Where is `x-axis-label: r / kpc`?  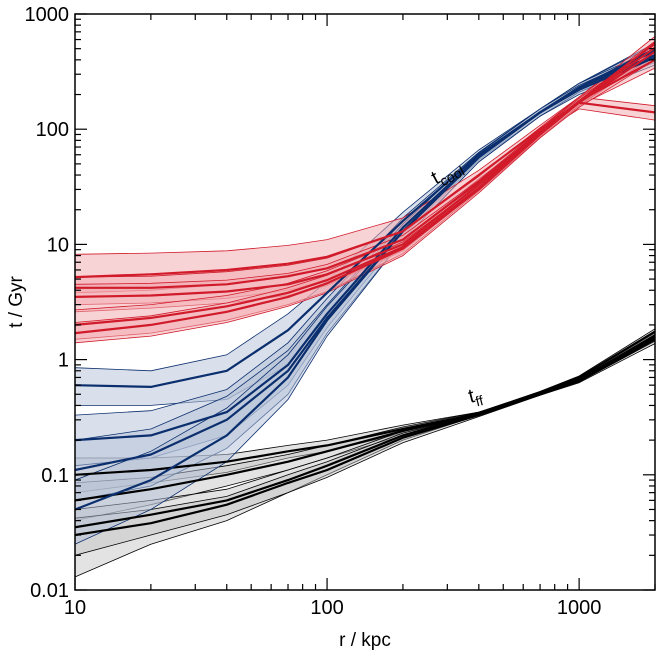
x-axis-label: r / kpc is located at coordinates (365, 640).